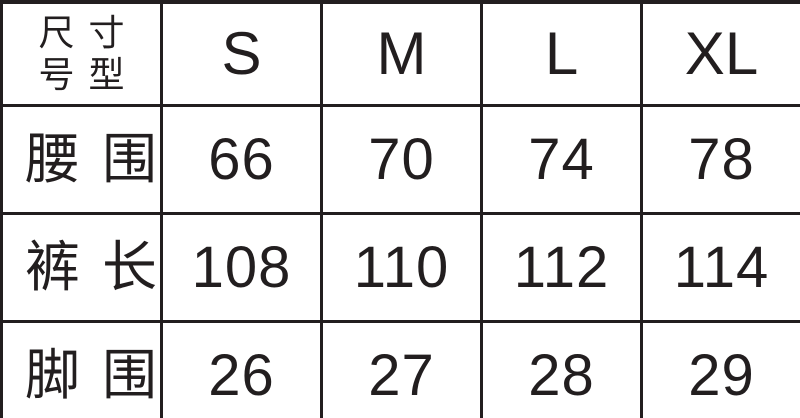 The width and height of the screenshot is (800, 418). What do you see at coordinates (561, 267) in the screenshot?
I see `table-cell: 112` at bounding box center [561, 267].